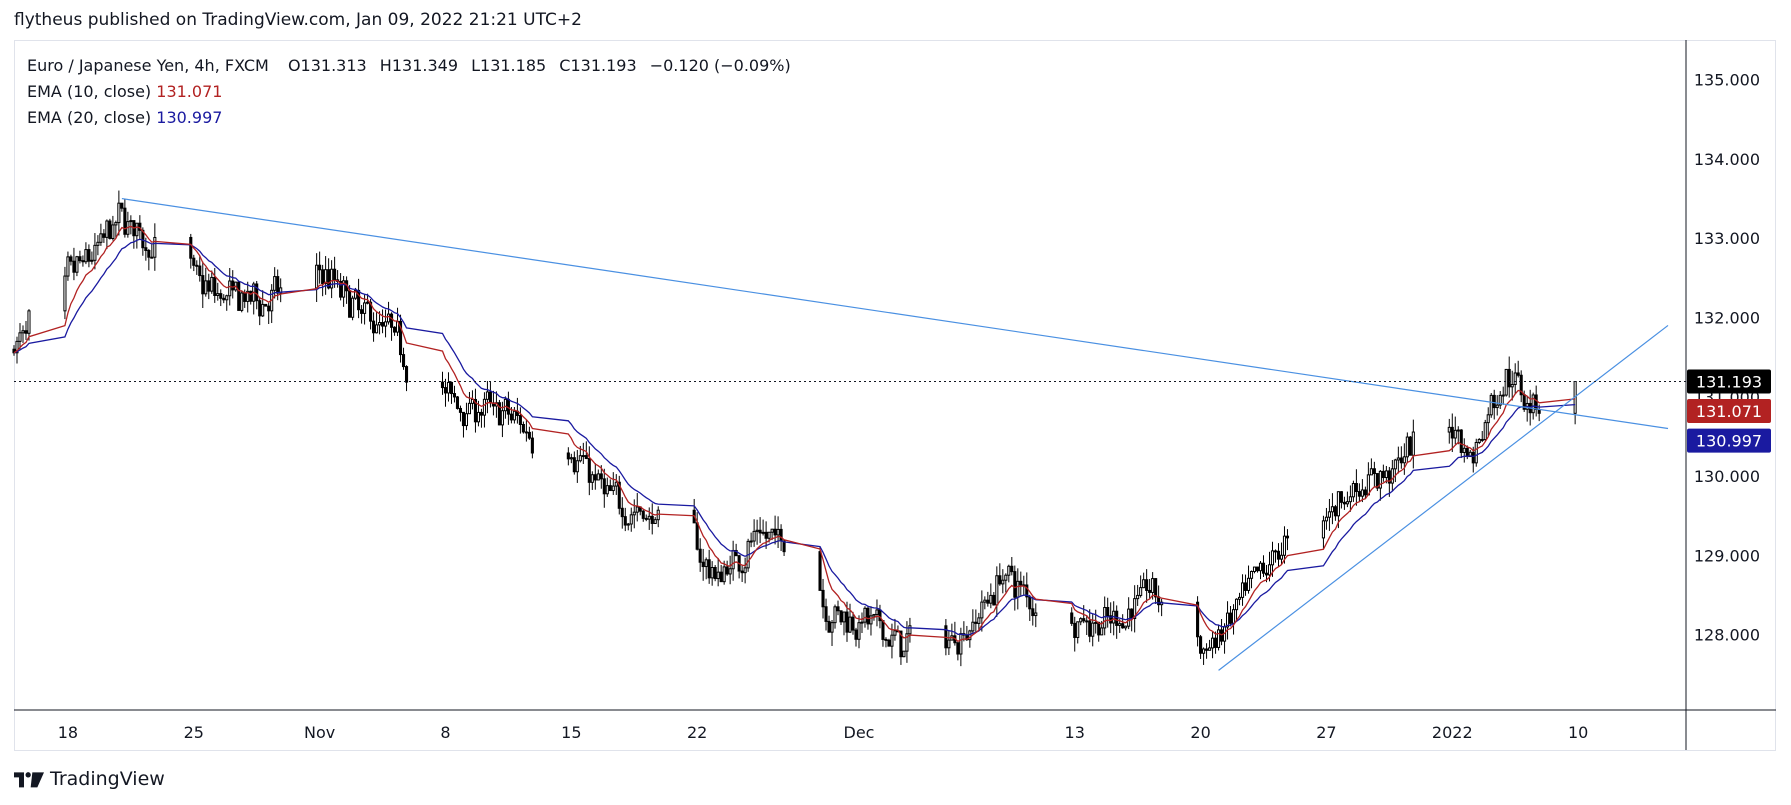  Describe the element at coordinates (603, 65) in the screenshot. I see `close-value: 131.193` at that location.